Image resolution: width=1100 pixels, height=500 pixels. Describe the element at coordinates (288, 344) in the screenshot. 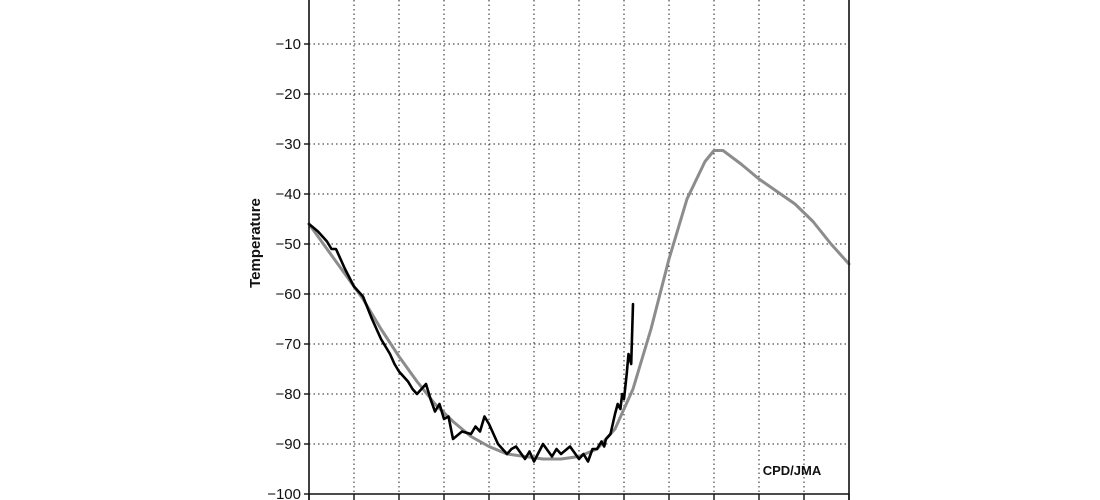

I see `y-tick-label: −70` at that location.